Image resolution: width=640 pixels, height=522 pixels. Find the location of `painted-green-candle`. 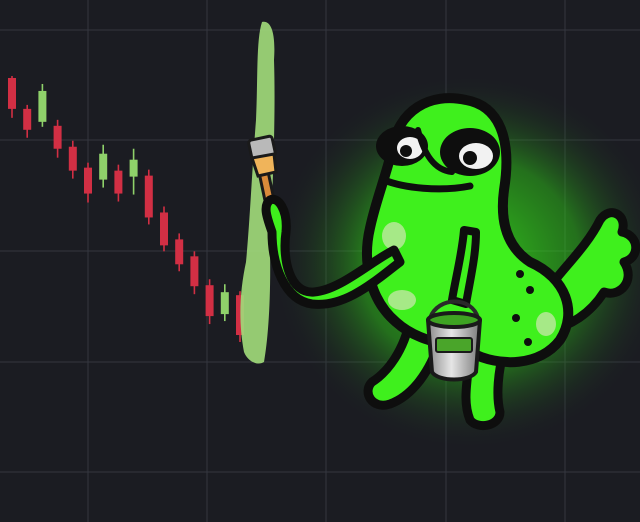

painted-green-candle is located at coordinates (257, 192).